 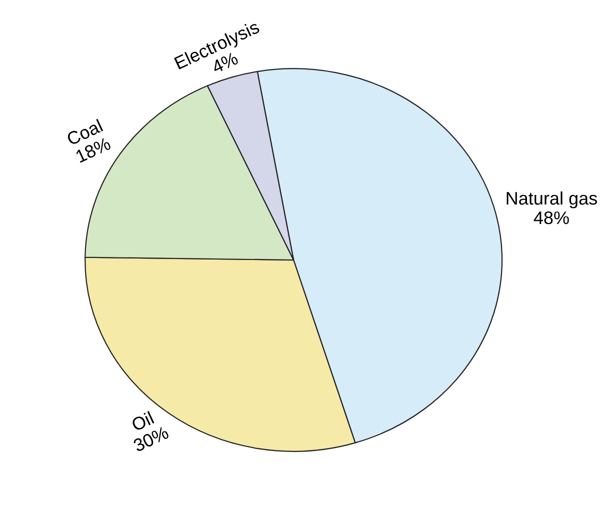 I want to click on slice-label: Natural gas, so click(x=551, y=199).